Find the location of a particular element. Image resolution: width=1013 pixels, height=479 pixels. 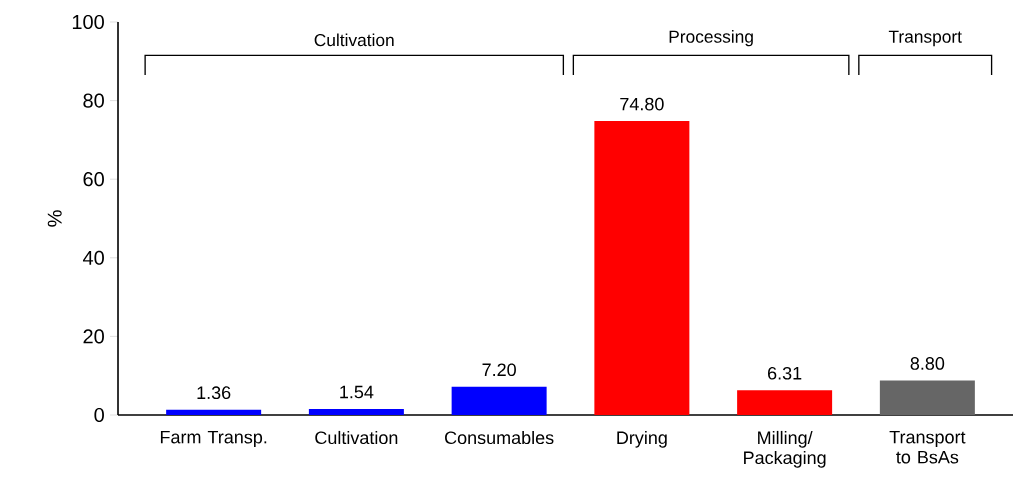

annotation: Cultivation is located at coordinates (354, 40).